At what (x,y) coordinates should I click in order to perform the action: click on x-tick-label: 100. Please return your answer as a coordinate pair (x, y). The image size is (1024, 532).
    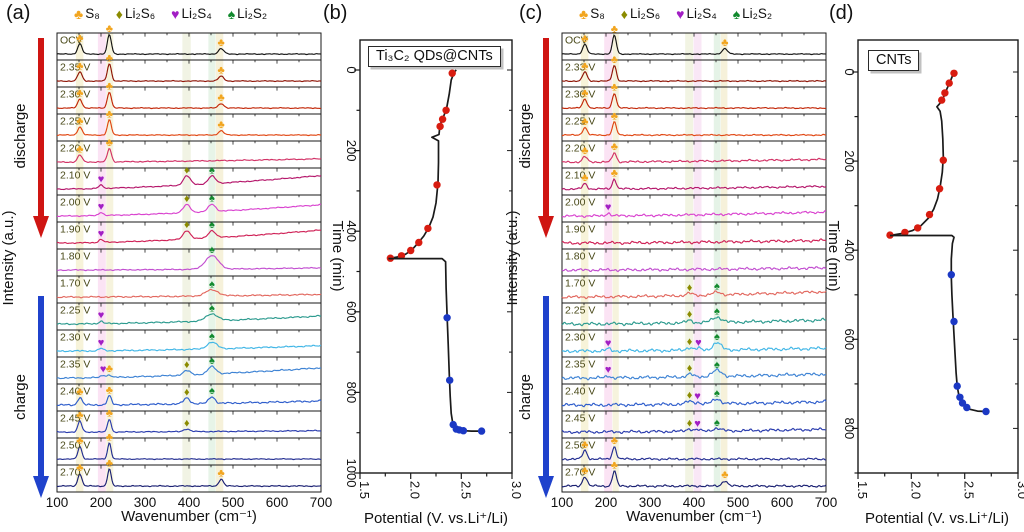
    Looking at the image, I should click on (562, 502).